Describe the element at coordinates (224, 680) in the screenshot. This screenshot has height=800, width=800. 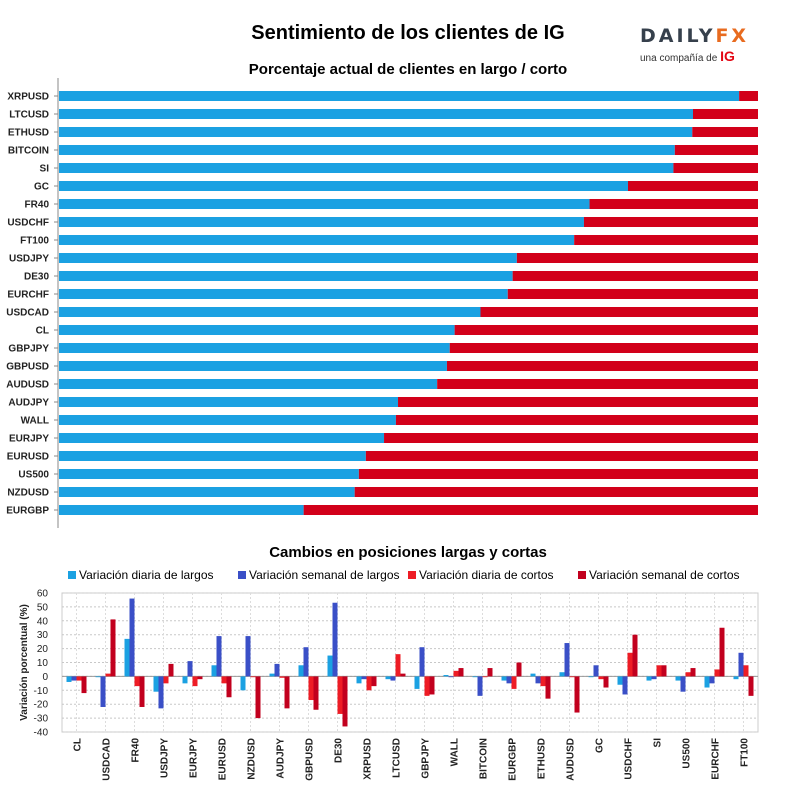
I see `daily-short-bar-eurusd` at that location.